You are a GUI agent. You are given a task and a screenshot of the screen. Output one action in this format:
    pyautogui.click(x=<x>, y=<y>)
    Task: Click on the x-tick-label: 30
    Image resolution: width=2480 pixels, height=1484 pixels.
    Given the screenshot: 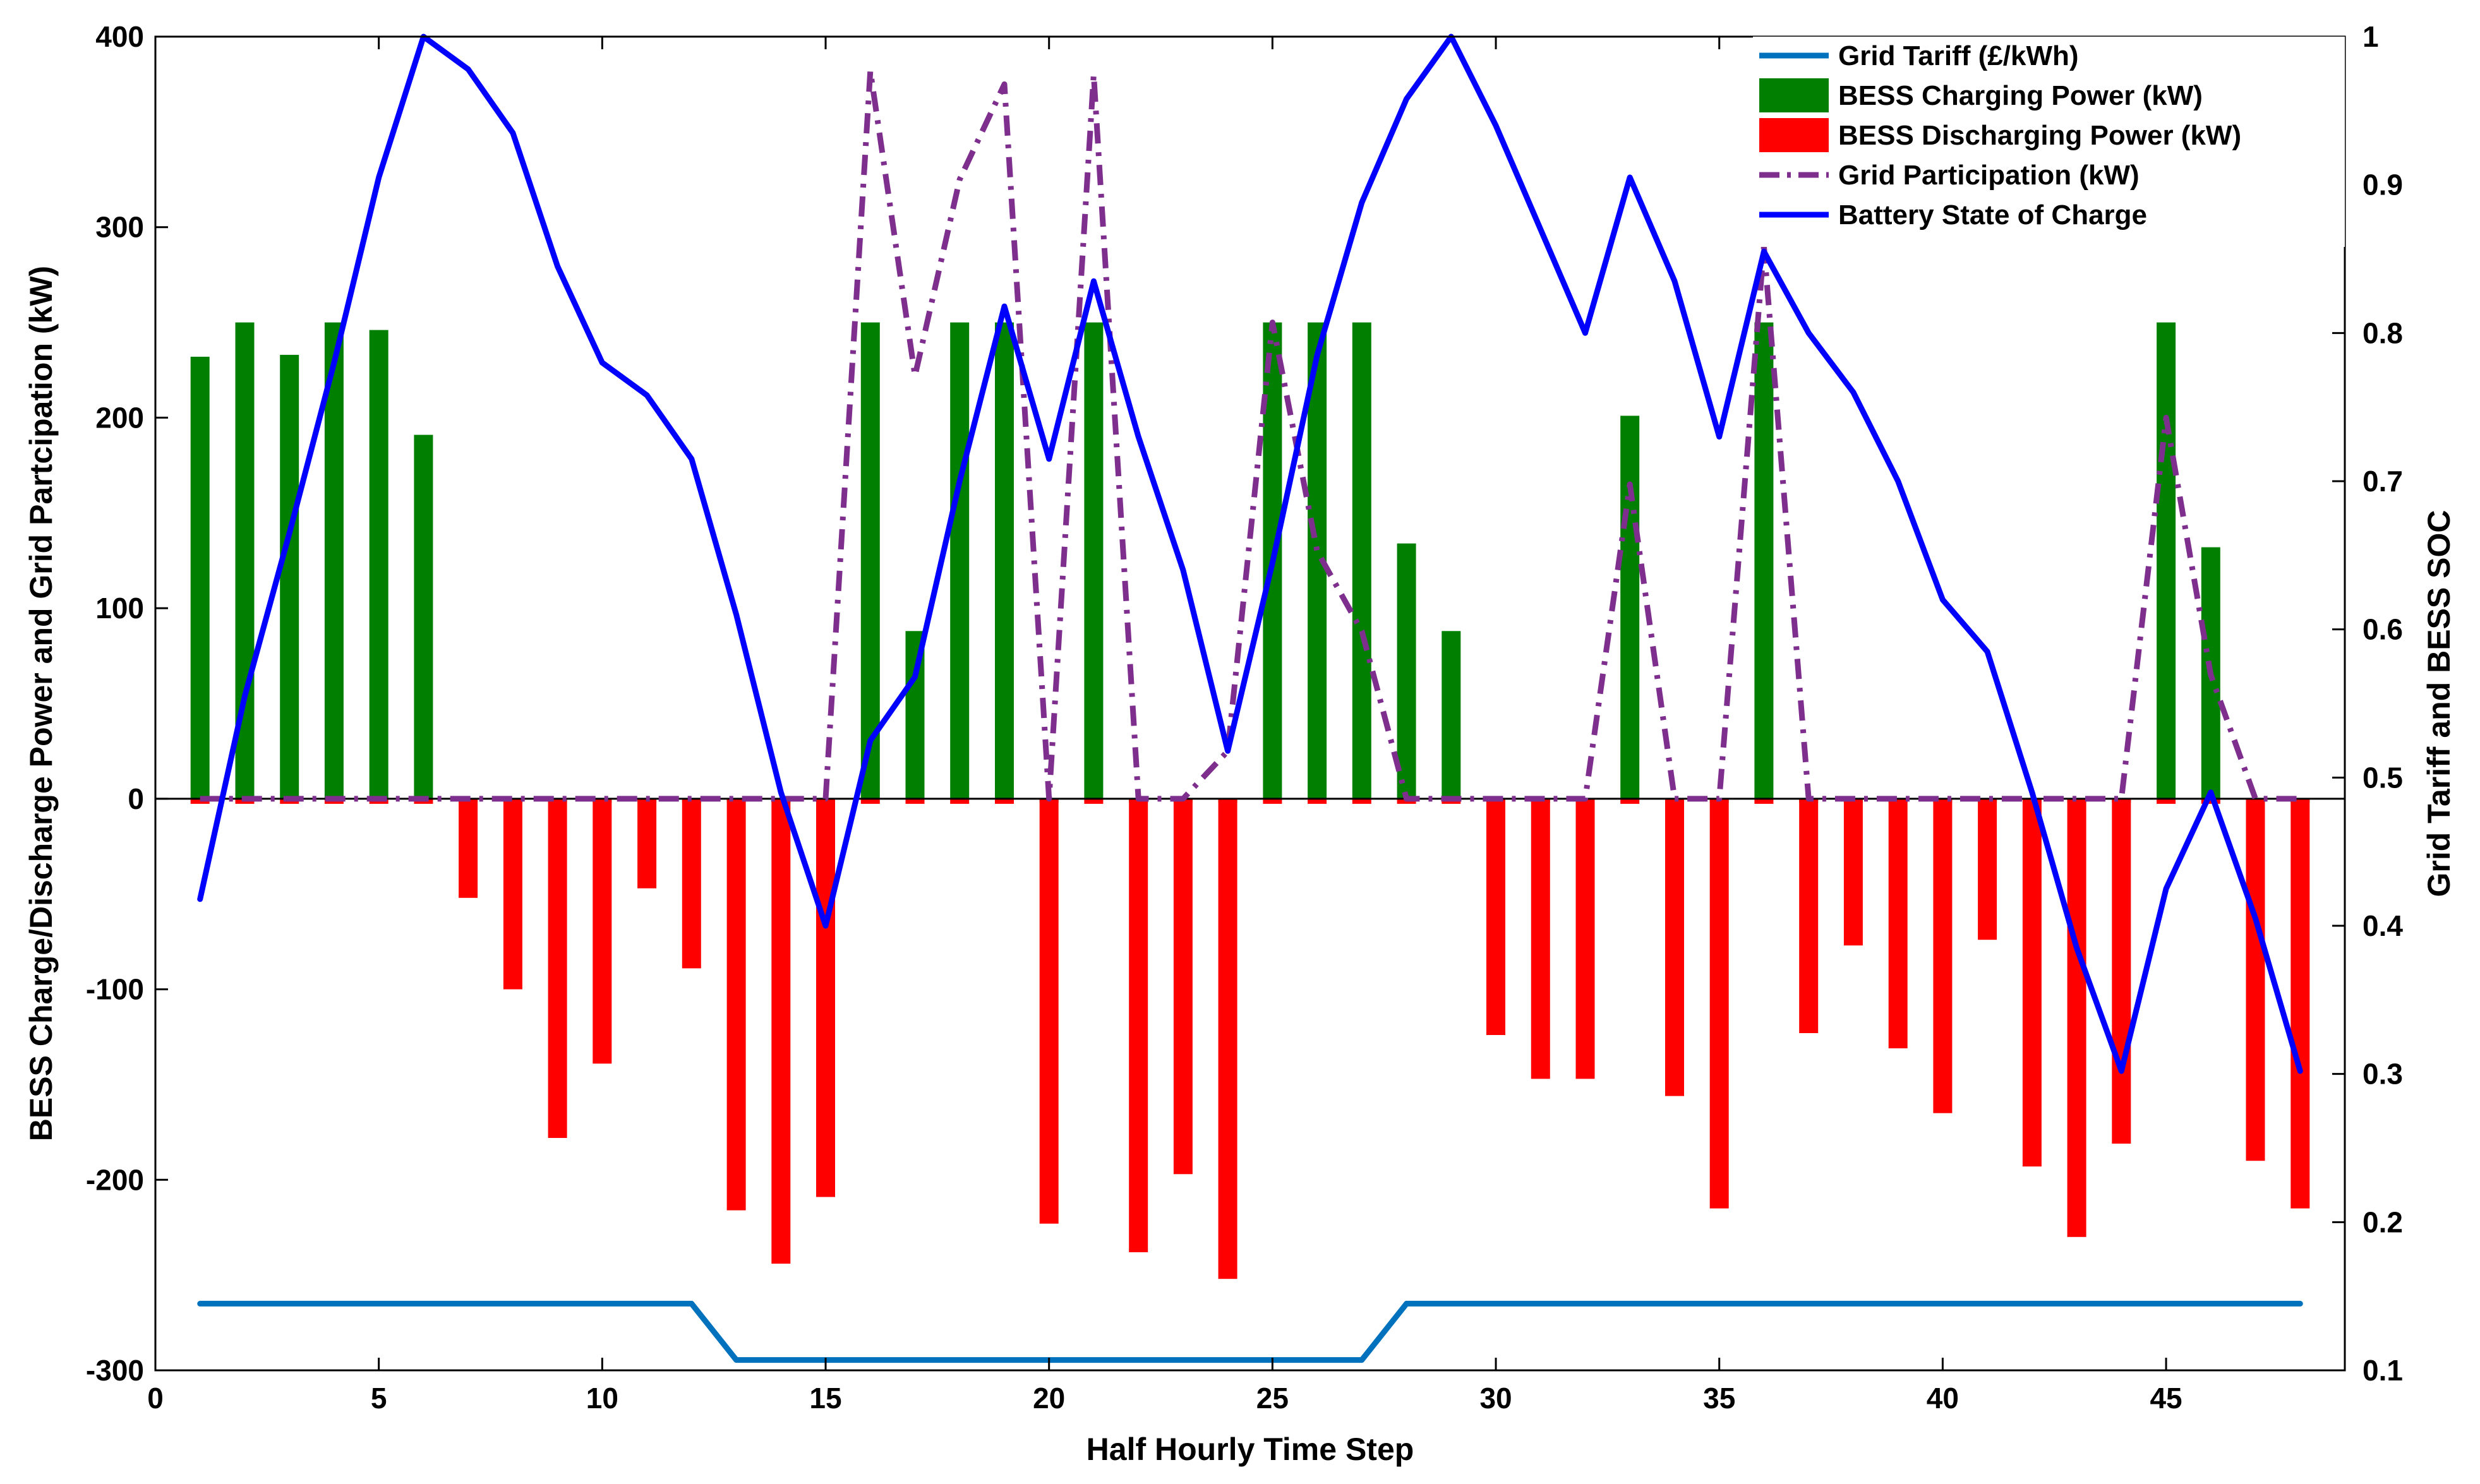 What is the action you would take?
    pyautogui.click(x=1495, y=1398)
    